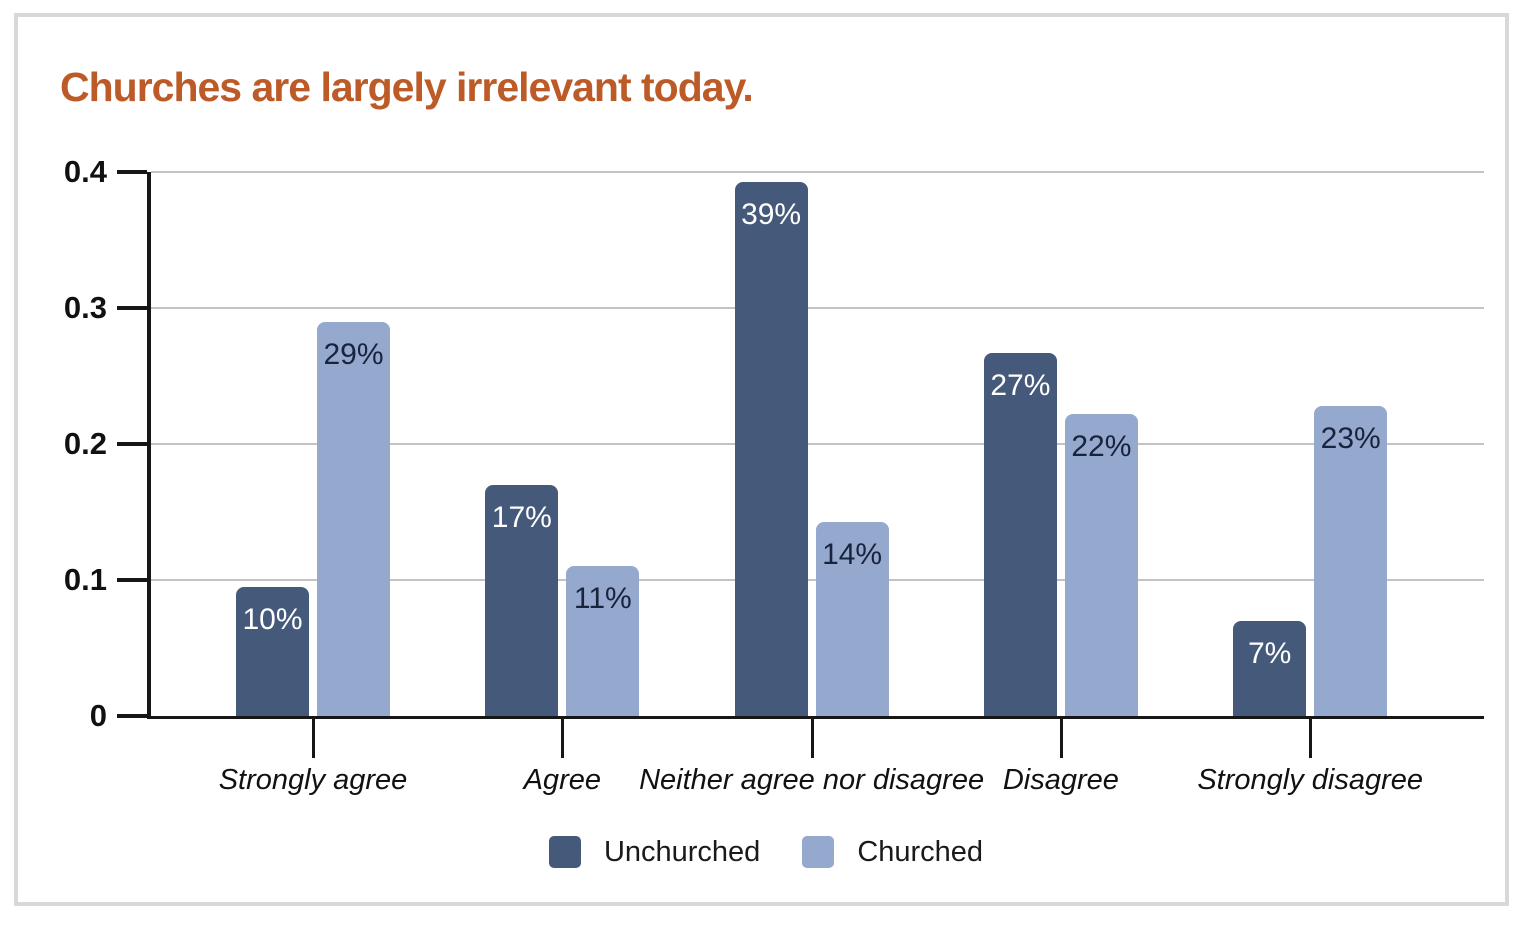  Describe the element at coordinates (852, 619) in the screenshot. I see `bar-churched: 14%` at that location.